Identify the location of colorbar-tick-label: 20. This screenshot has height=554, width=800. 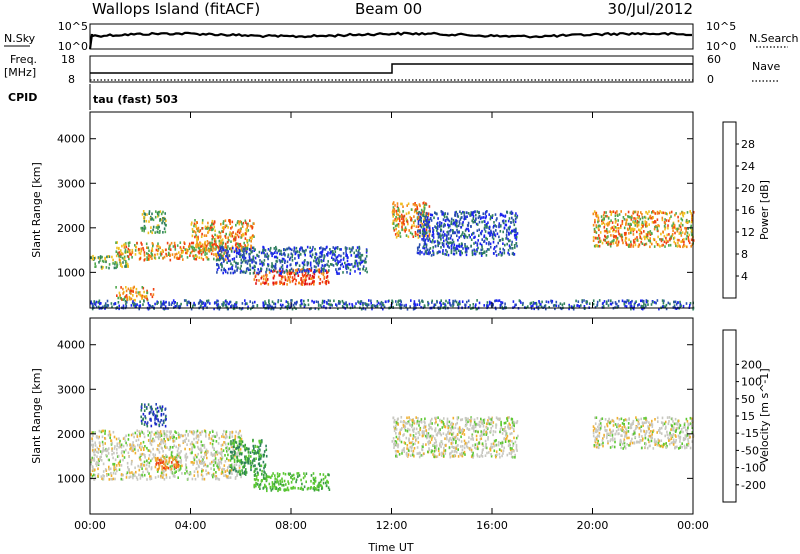
(748, 188).